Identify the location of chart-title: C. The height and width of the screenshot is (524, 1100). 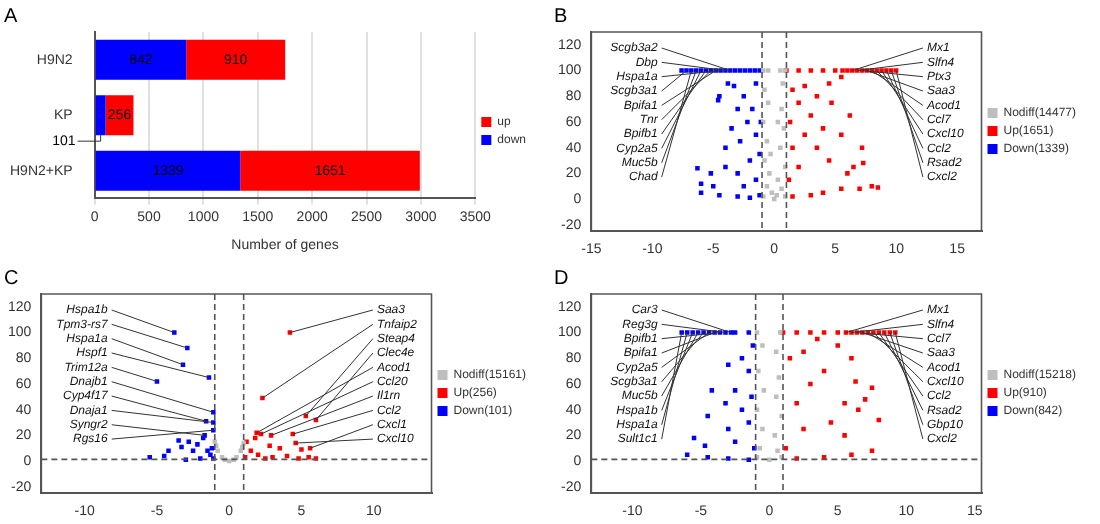
(11, 278).